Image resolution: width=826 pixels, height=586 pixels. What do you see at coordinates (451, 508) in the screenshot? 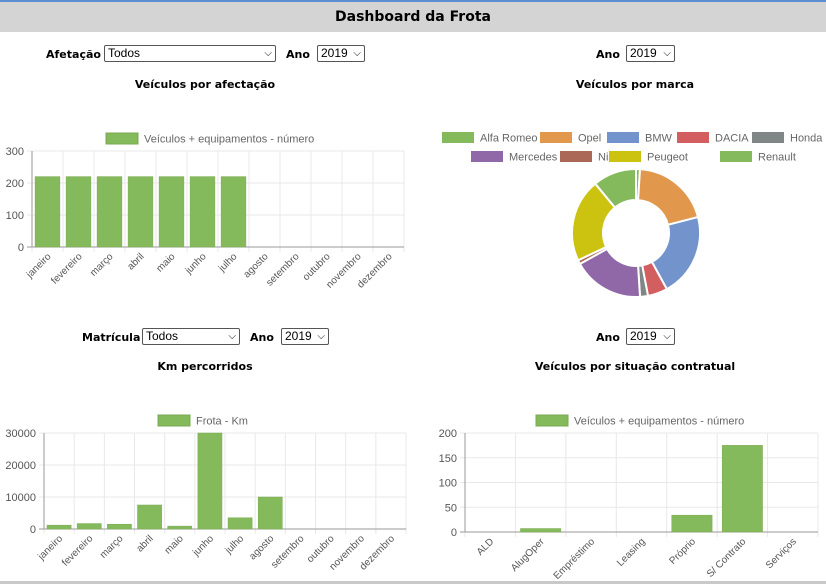
I see `y-tick-label: 50` at bounding box center [451, 508].